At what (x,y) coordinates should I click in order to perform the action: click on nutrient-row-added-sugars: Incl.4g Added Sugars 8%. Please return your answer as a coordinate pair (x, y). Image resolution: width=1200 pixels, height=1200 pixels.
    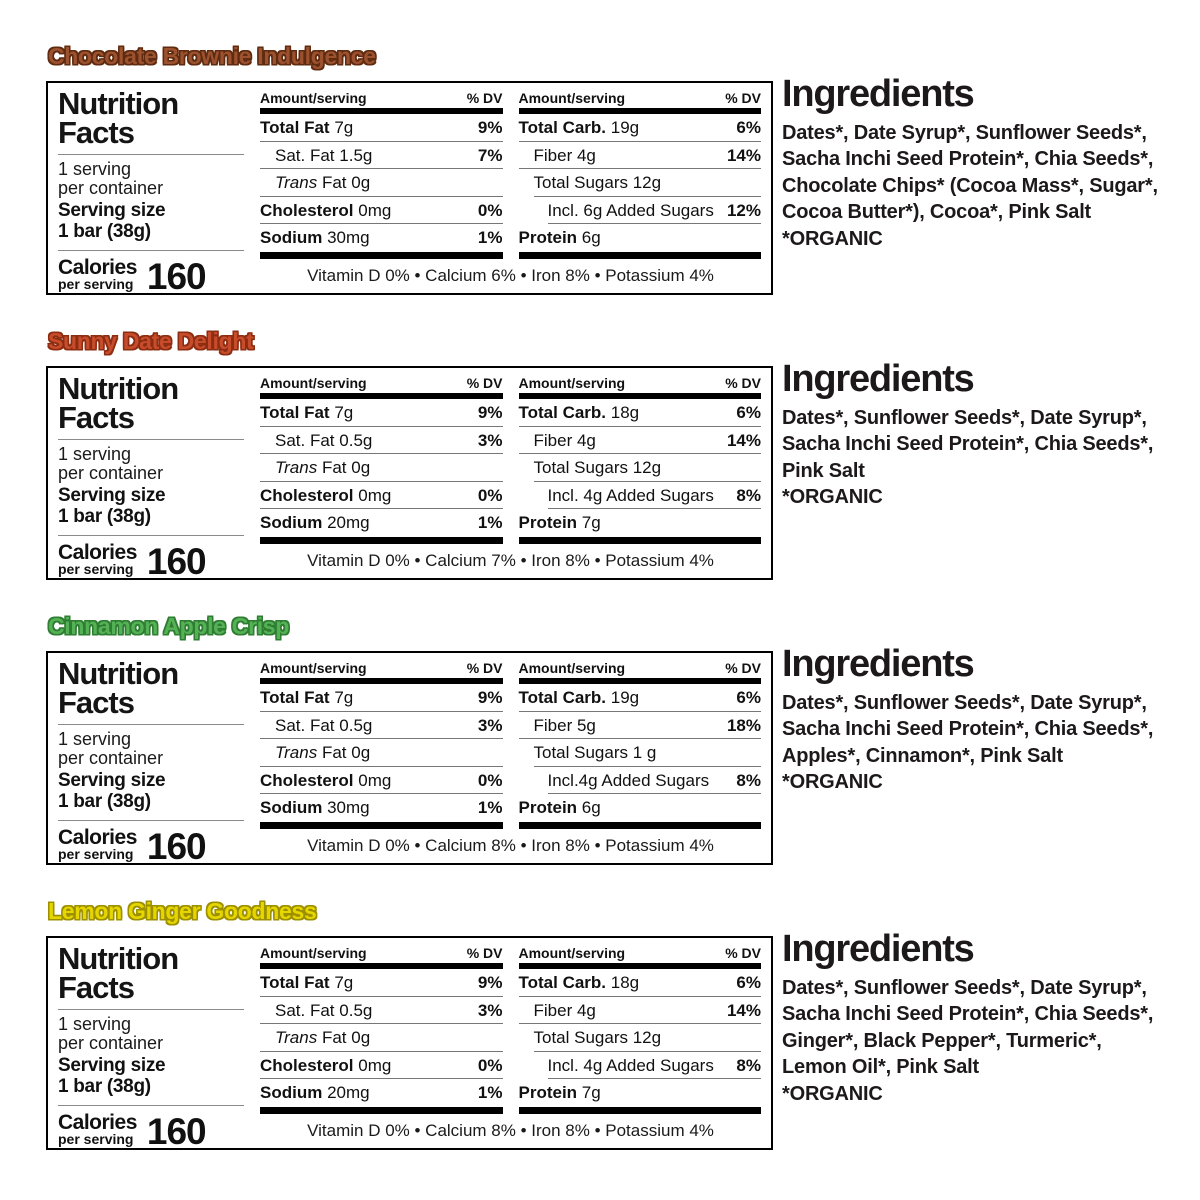
    Looking at the image, I should click on (654, 781).